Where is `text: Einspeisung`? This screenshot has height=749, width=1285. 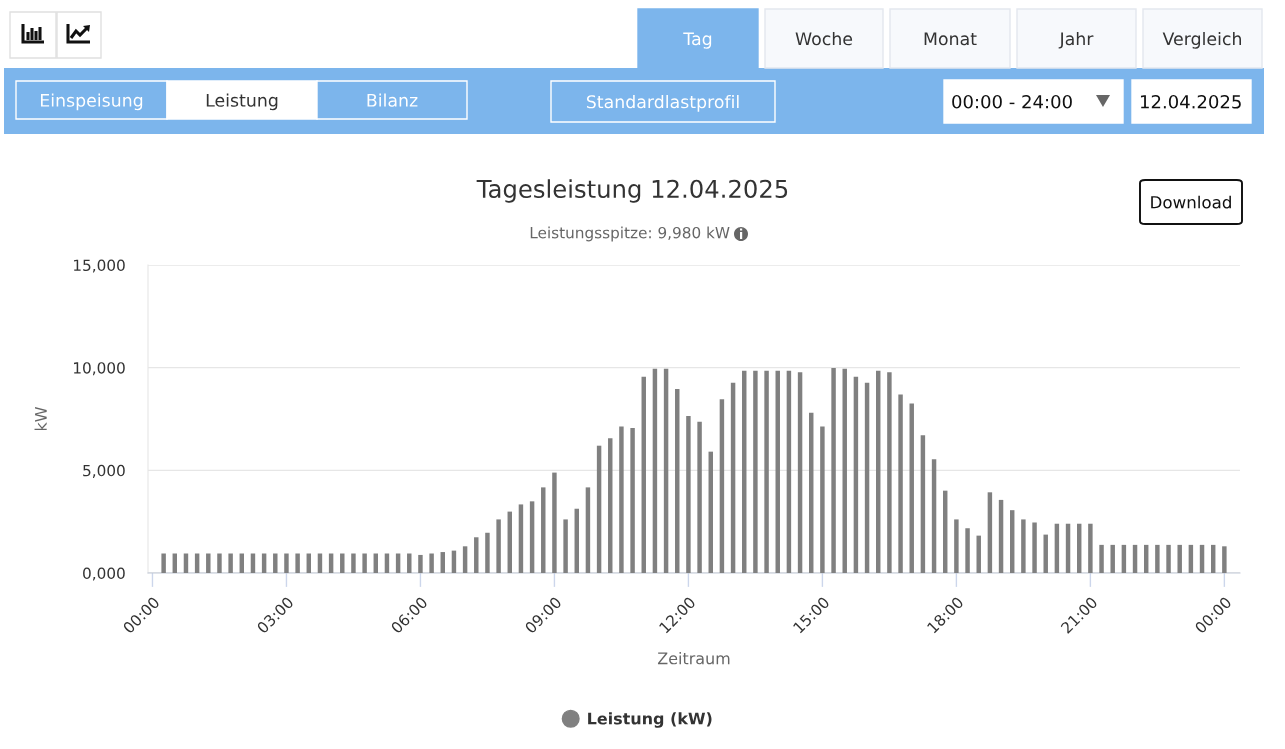
text: Einspeisung is located at coordinates (91, 102).